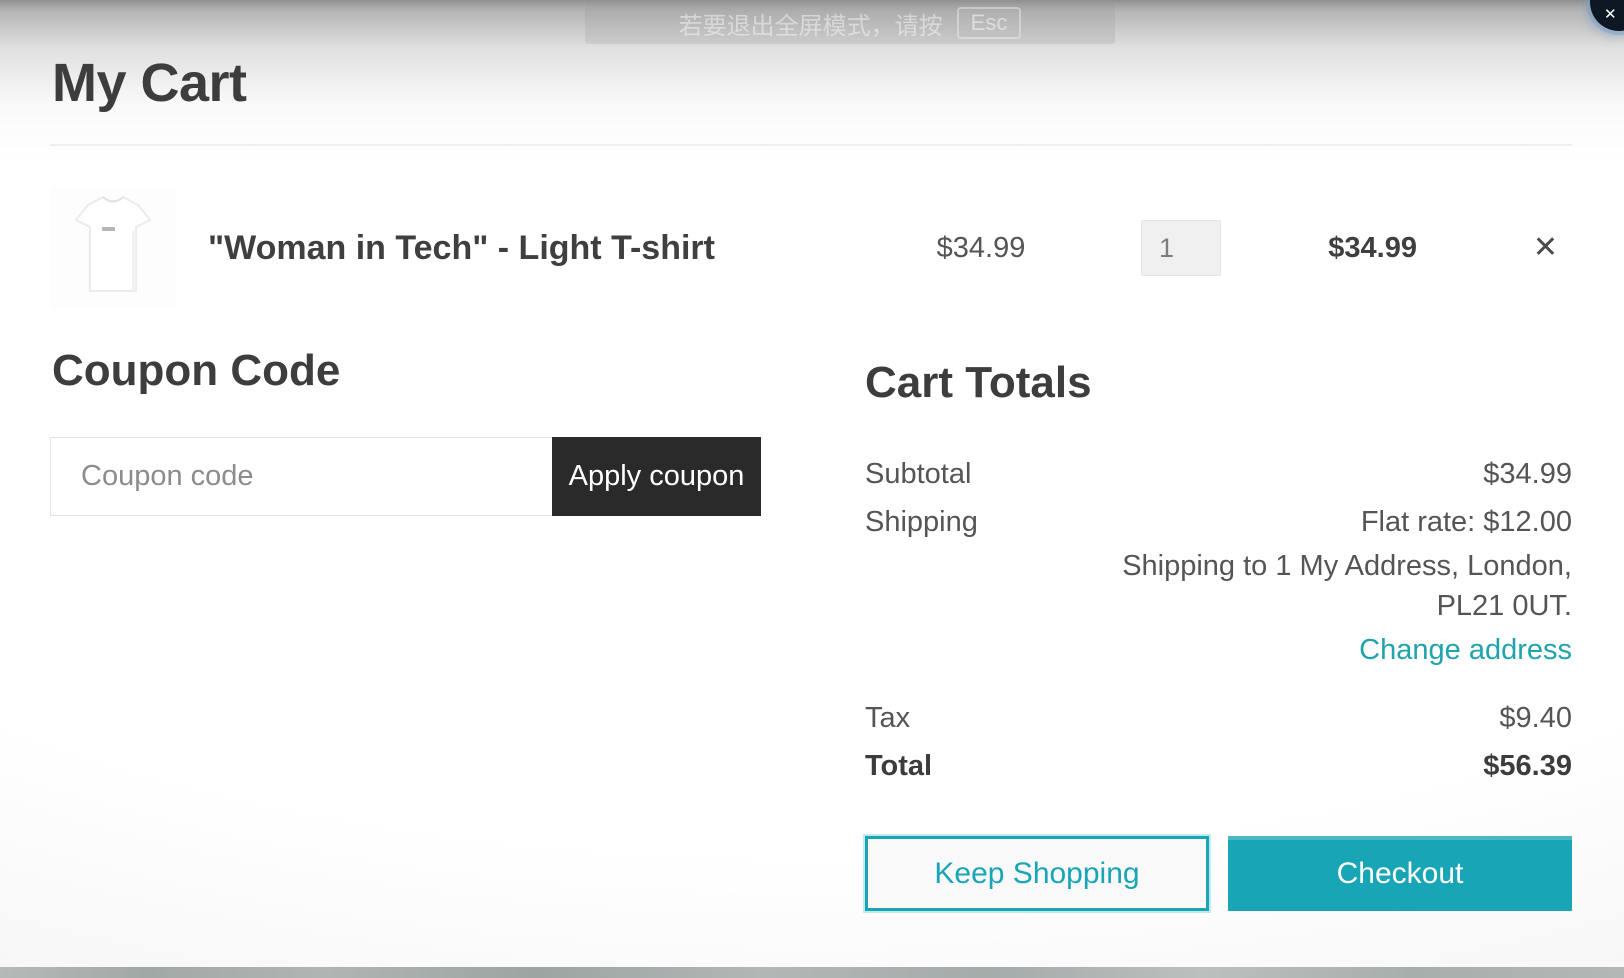 Image resolution: width=1624 pixels, height=978 pixels. What do you see at coordinates (1218, 766) in the screenshot?
I see `total-row: Total $56.39` at bounding box center [1218, 766].